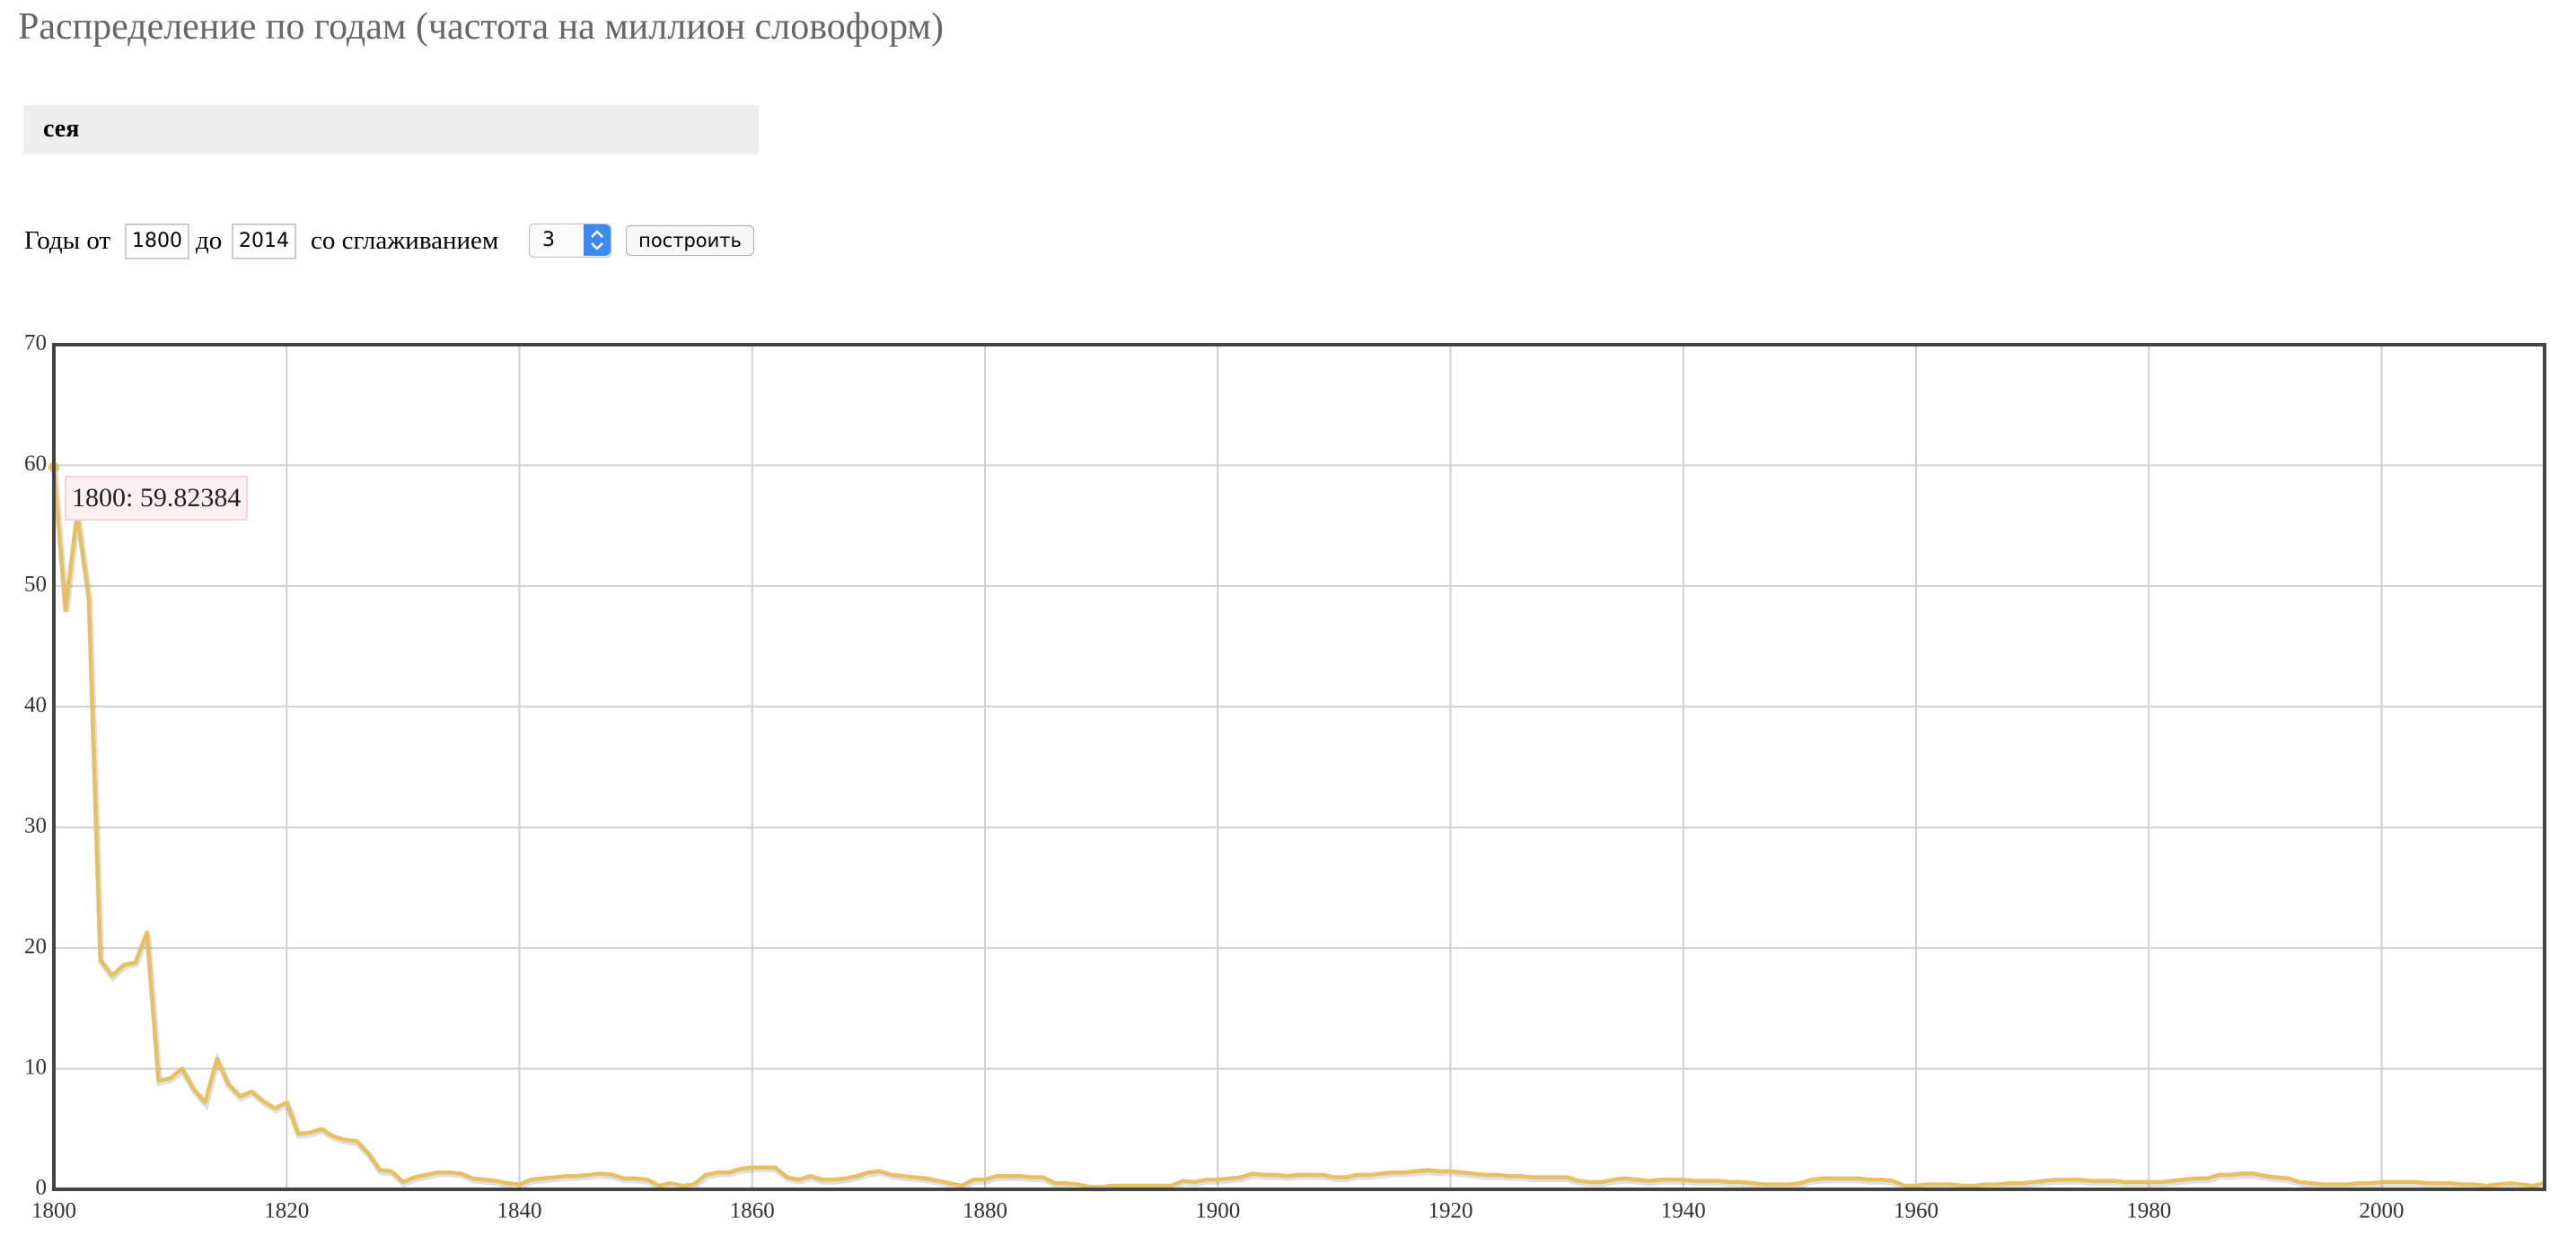 This screenshot has height=1236, width=2576. I want to click on x-tick-label: 1820, so click(286, 1211).